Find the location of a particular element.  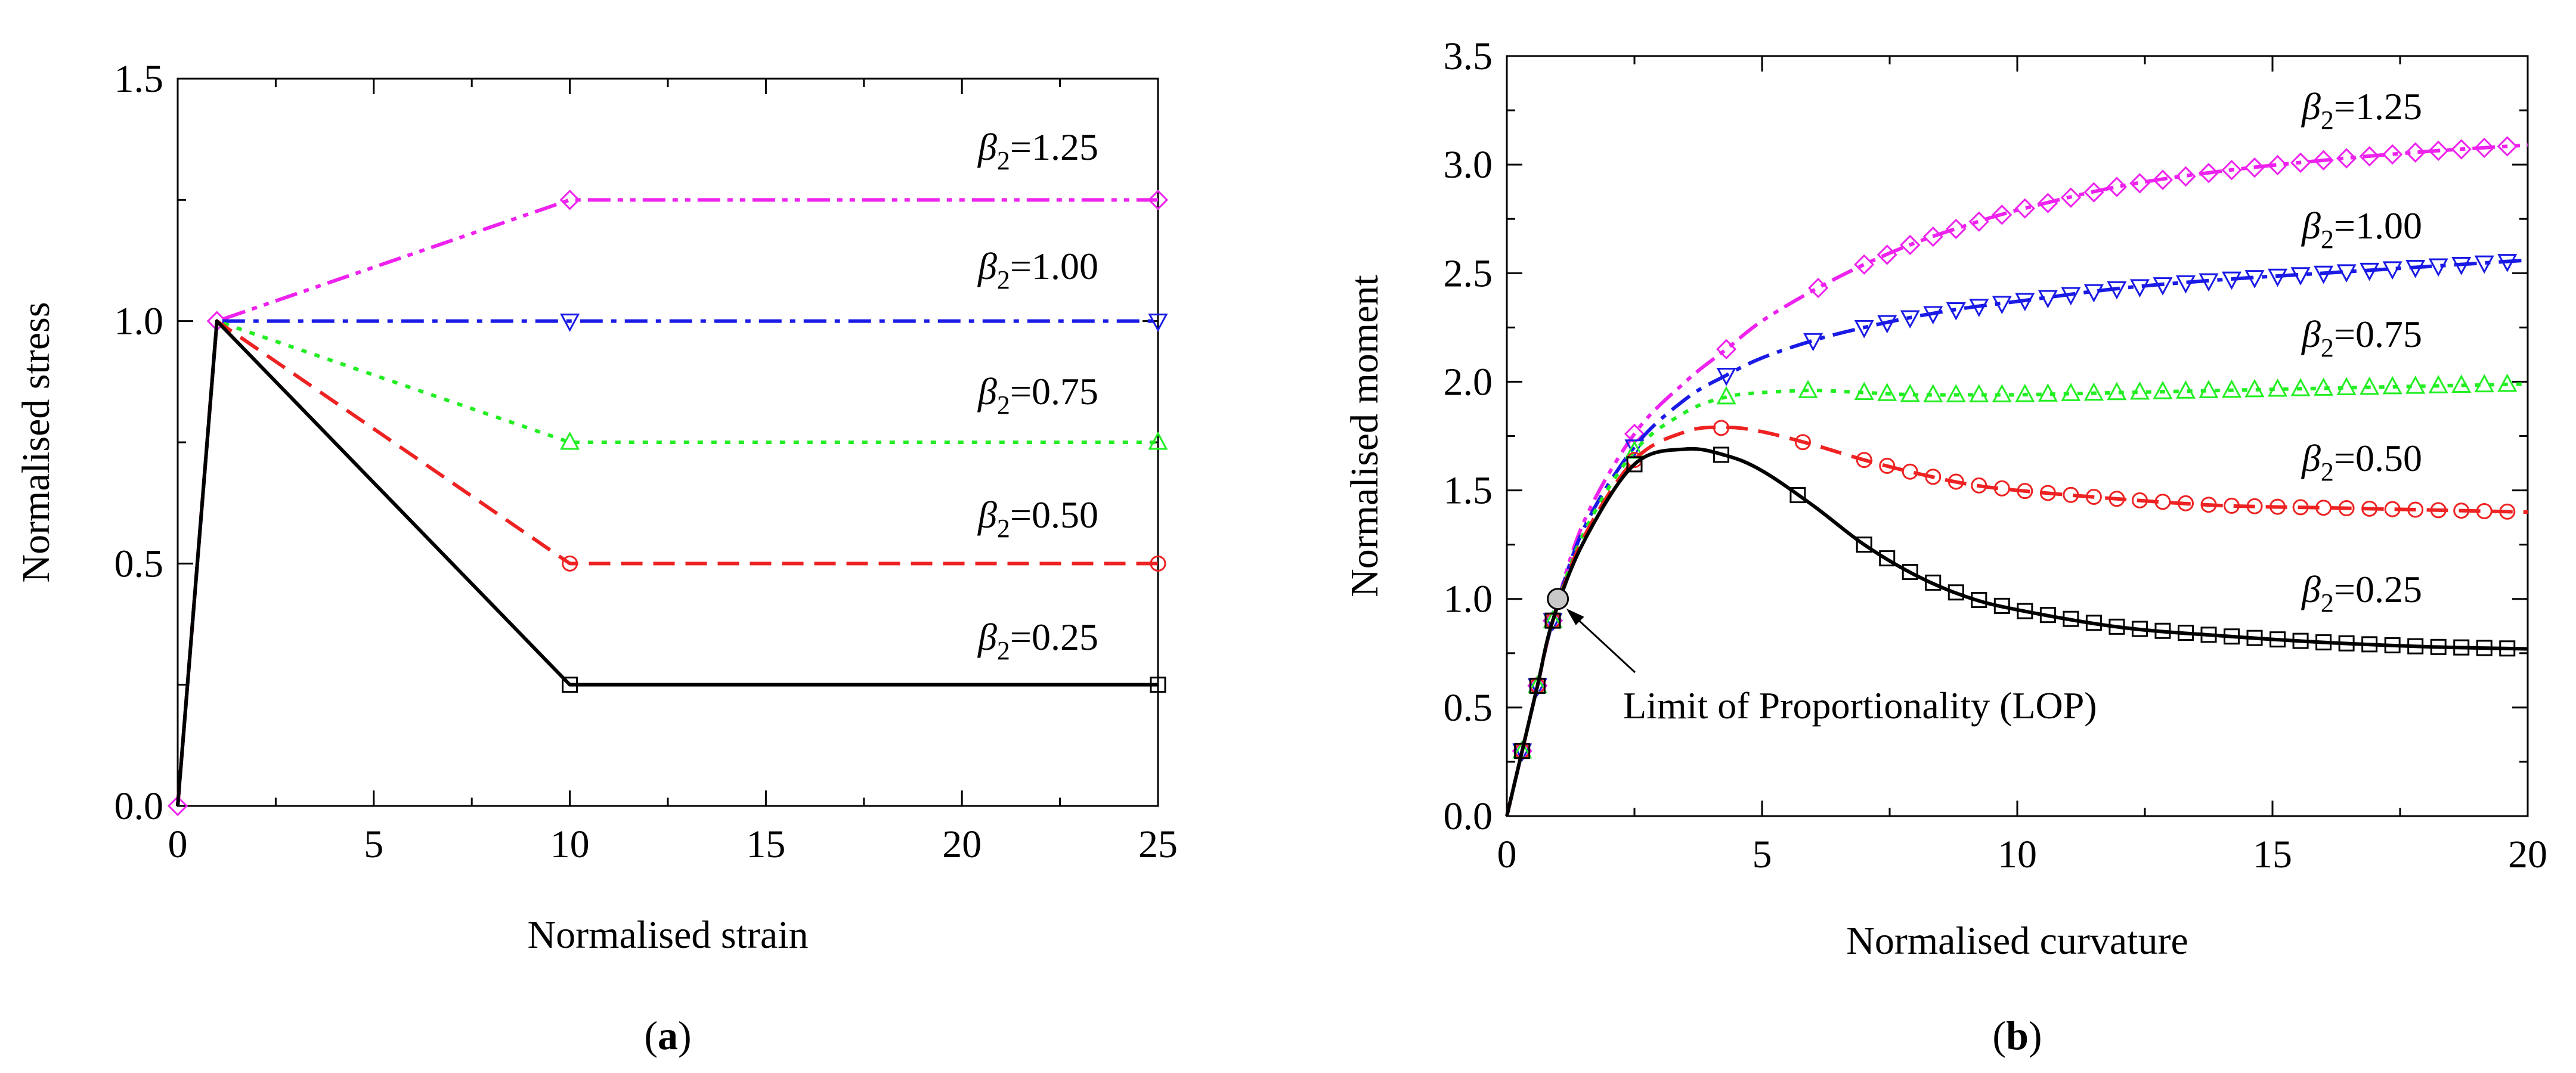

caption-close: ) is located at coordinates (685, 1035).